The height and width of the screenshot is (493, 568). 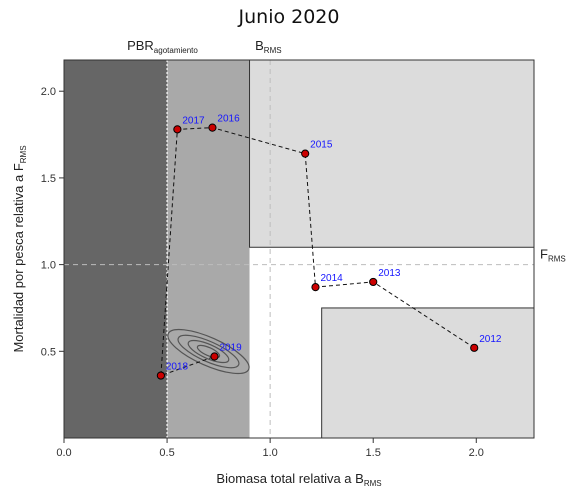 I want to click on x-axis-label: Biomasa total relativa a BRMS, so click(x=298, y=479).